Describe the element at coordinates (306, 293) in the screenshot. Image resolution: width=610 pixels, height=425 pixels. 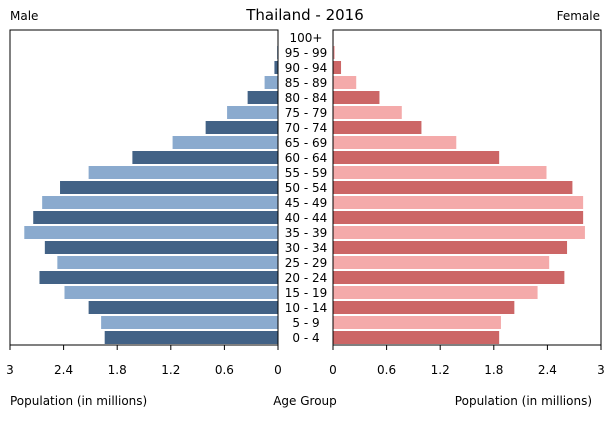
I see `age-group-label: 15 - 19` at that location.